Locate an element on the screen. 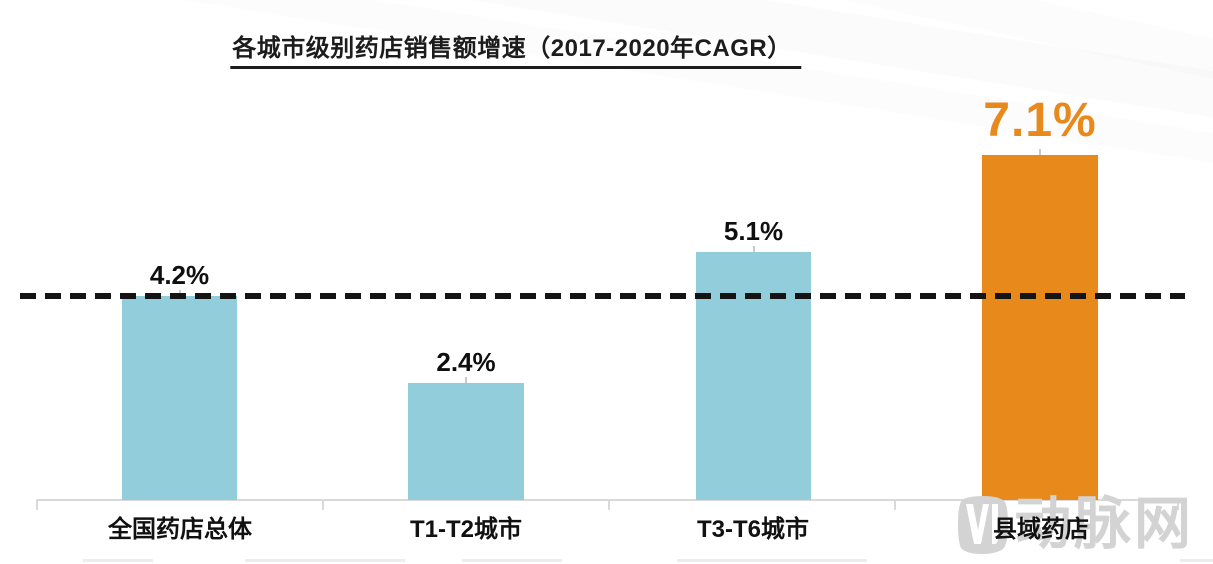  bar-value-label: 5.1% is located at coordinates (753, 230).